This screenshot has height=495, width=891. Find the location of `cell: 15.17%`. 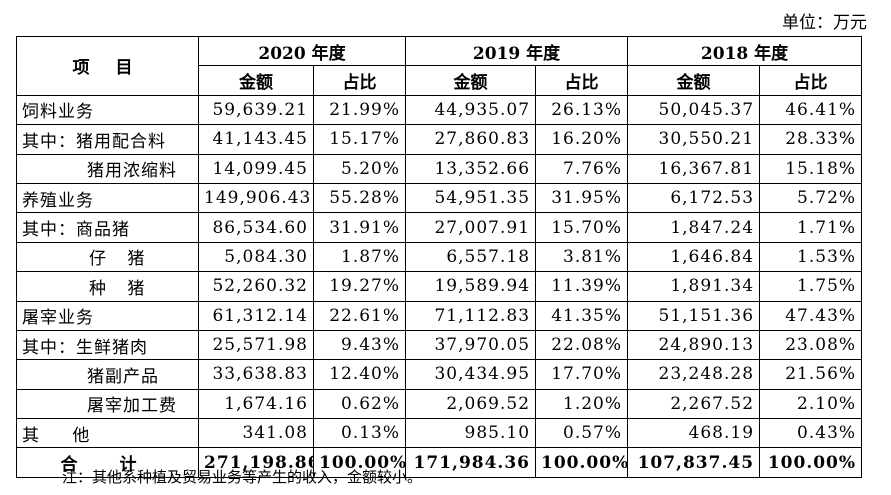

cell: 15.17% is located at coordinates (359, 139).